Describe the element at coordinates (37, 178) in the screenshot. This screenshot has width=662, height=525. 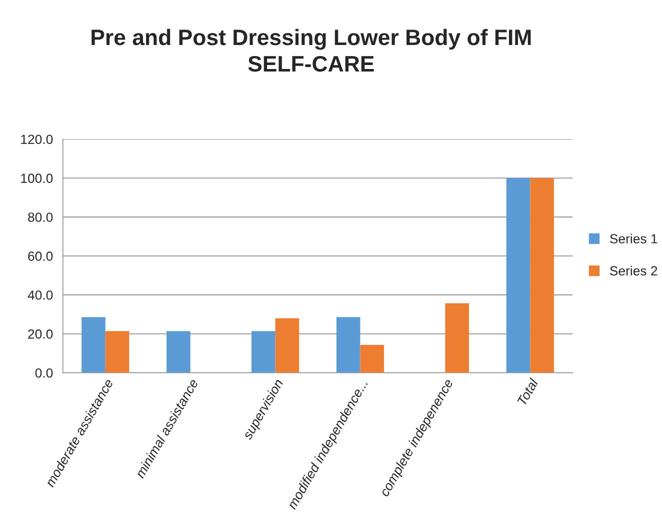
I see `y-tick-label: 100.0` at that location.